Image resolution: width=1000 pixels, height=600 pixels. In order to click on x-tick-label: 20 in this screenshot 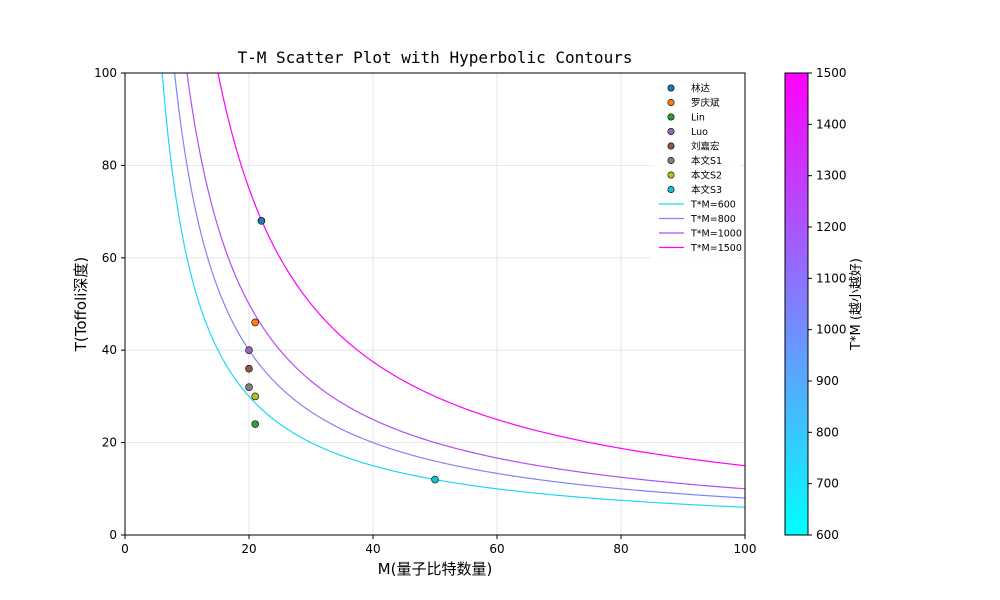, I will do `click(248, 549)`.